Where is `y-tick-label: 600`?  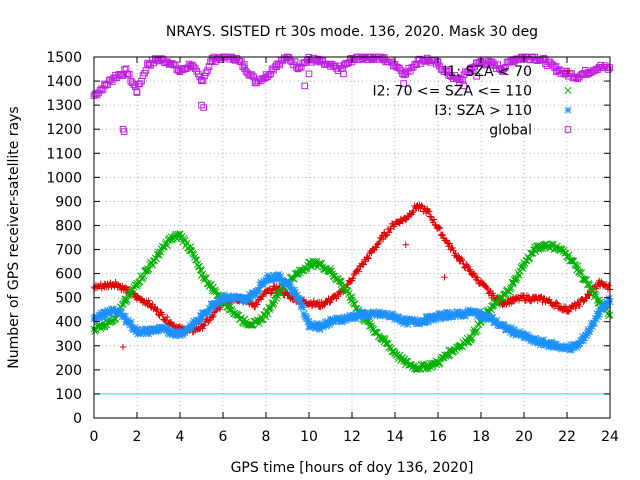 y-tick-label: 600 is located at coordinates (68, 275).